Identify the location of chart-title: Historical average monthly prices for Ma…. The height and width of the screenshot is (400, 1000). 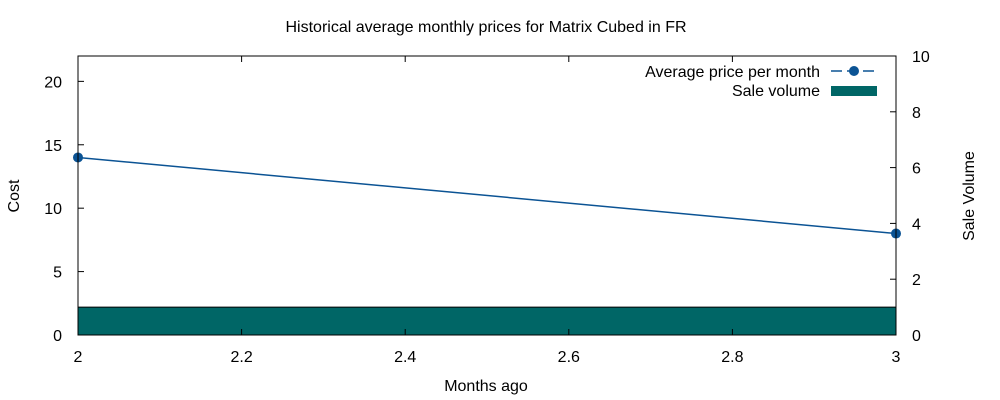
(485, 27).